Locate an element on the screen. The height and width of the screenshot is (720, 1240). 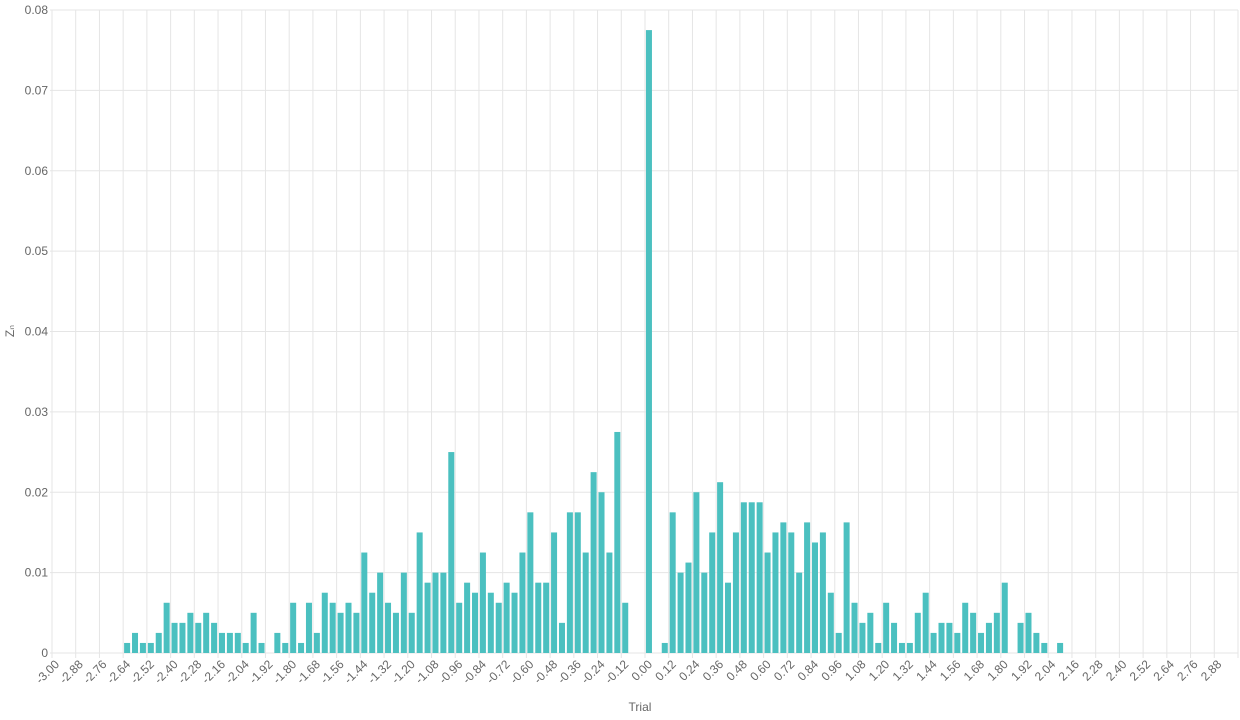
x-tick-label: -2.40 is located at coordinates (165, 671).